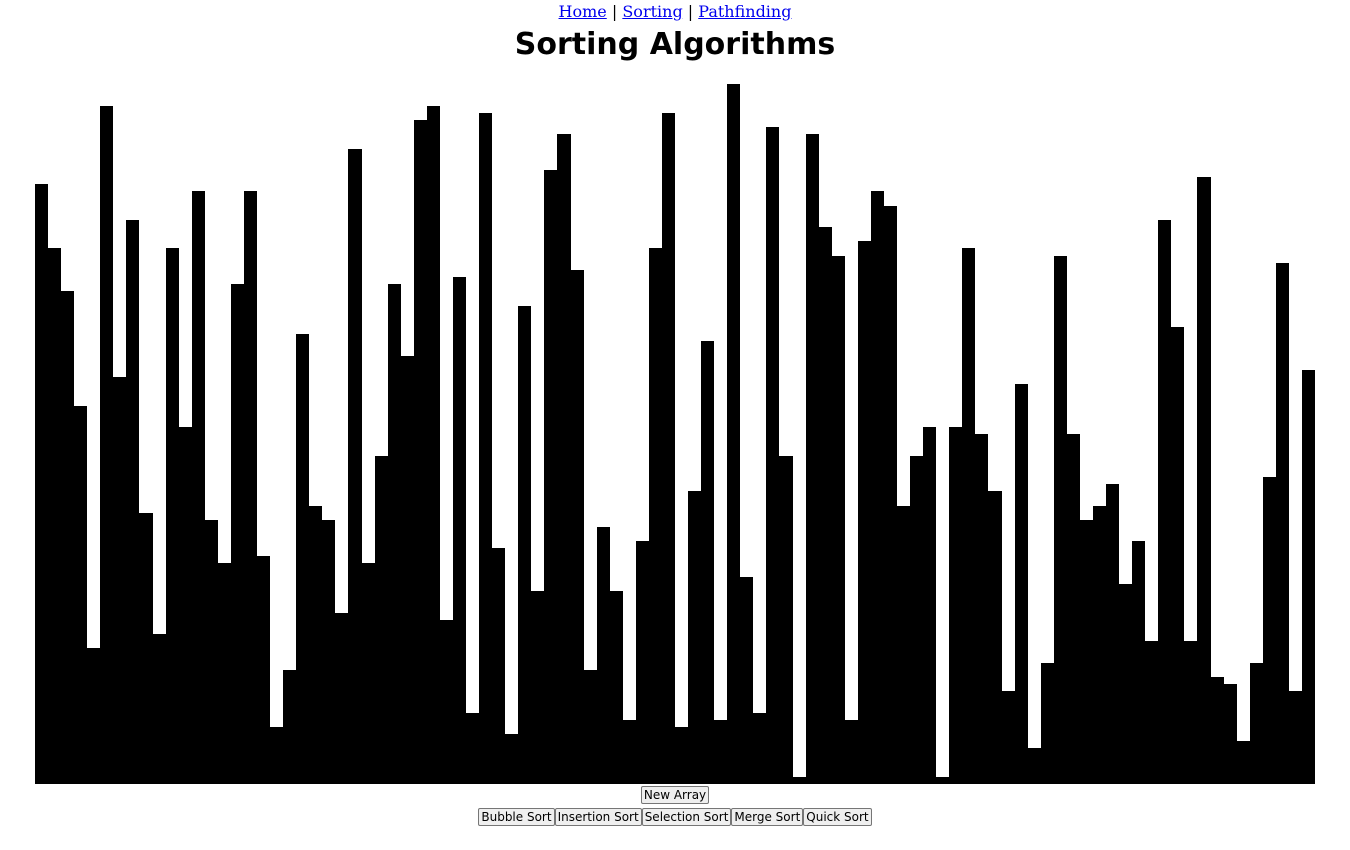  I want to click on page-title: Sorting Algorithms, so click(675, 45).